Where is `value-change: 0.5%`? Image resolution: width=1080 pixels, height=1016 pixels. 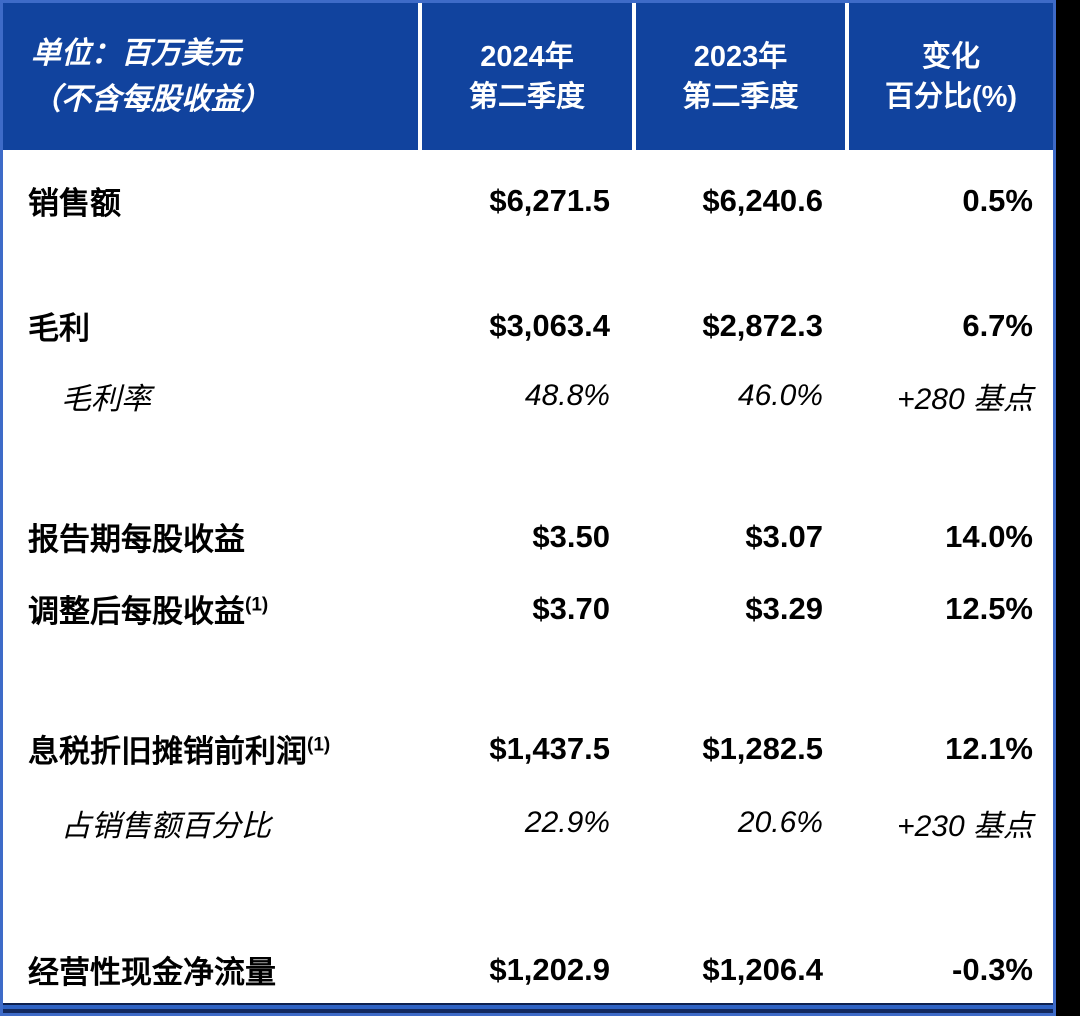
value-change: 0.5% is located at coordinates (997, 200).